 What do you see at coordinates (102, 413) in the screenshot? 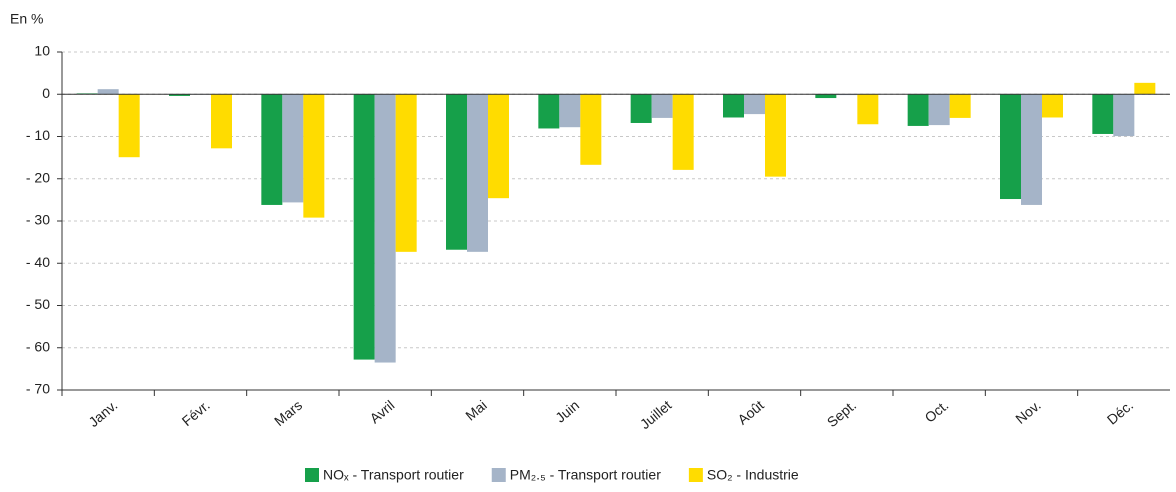
I see `x-tick-label: Janv.` at bounding box center [102, 413].